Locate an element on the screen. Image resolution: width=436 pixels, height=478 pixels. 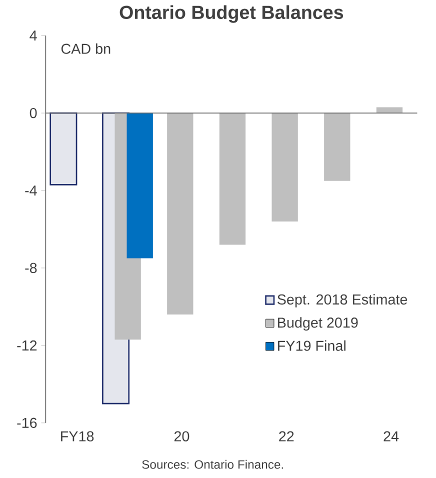
y-tick-label: -8 is located at coordinates (31, 268).